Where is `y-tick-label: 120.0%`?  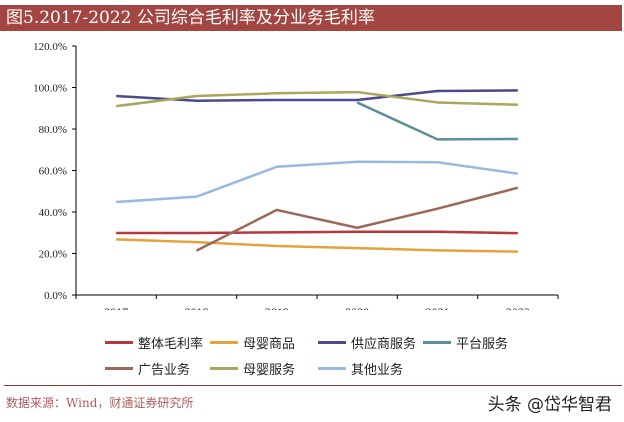 y-tick-label: 120.0% is located at coordinates (50, 47).